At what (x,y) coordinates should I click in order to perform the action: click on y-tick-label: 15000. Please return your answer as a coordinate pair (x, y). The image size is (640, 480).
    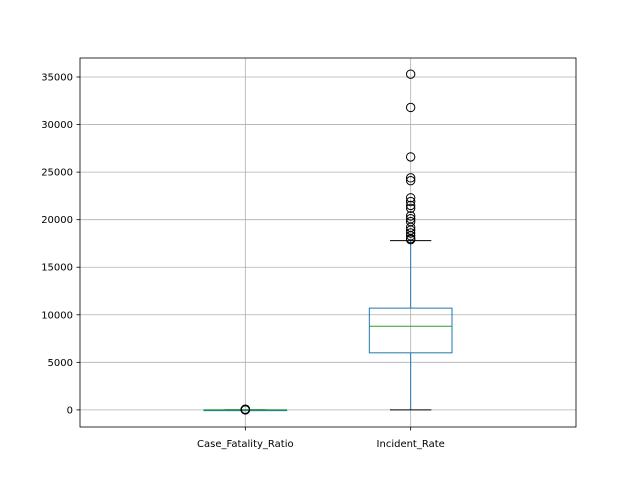
    Looking at the image, I should click on (57, 268).